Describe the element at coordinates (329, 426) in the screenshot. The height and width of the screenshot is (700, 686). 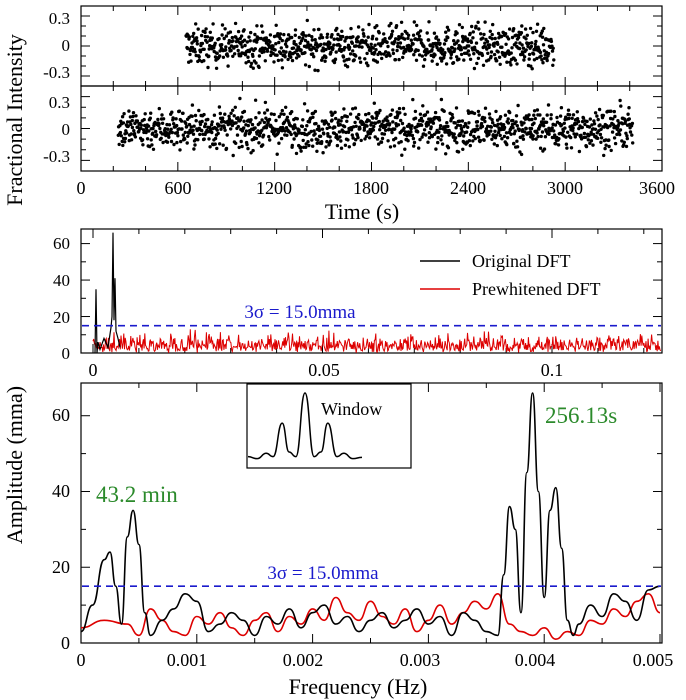
I see `window-inset-frame` at that location.